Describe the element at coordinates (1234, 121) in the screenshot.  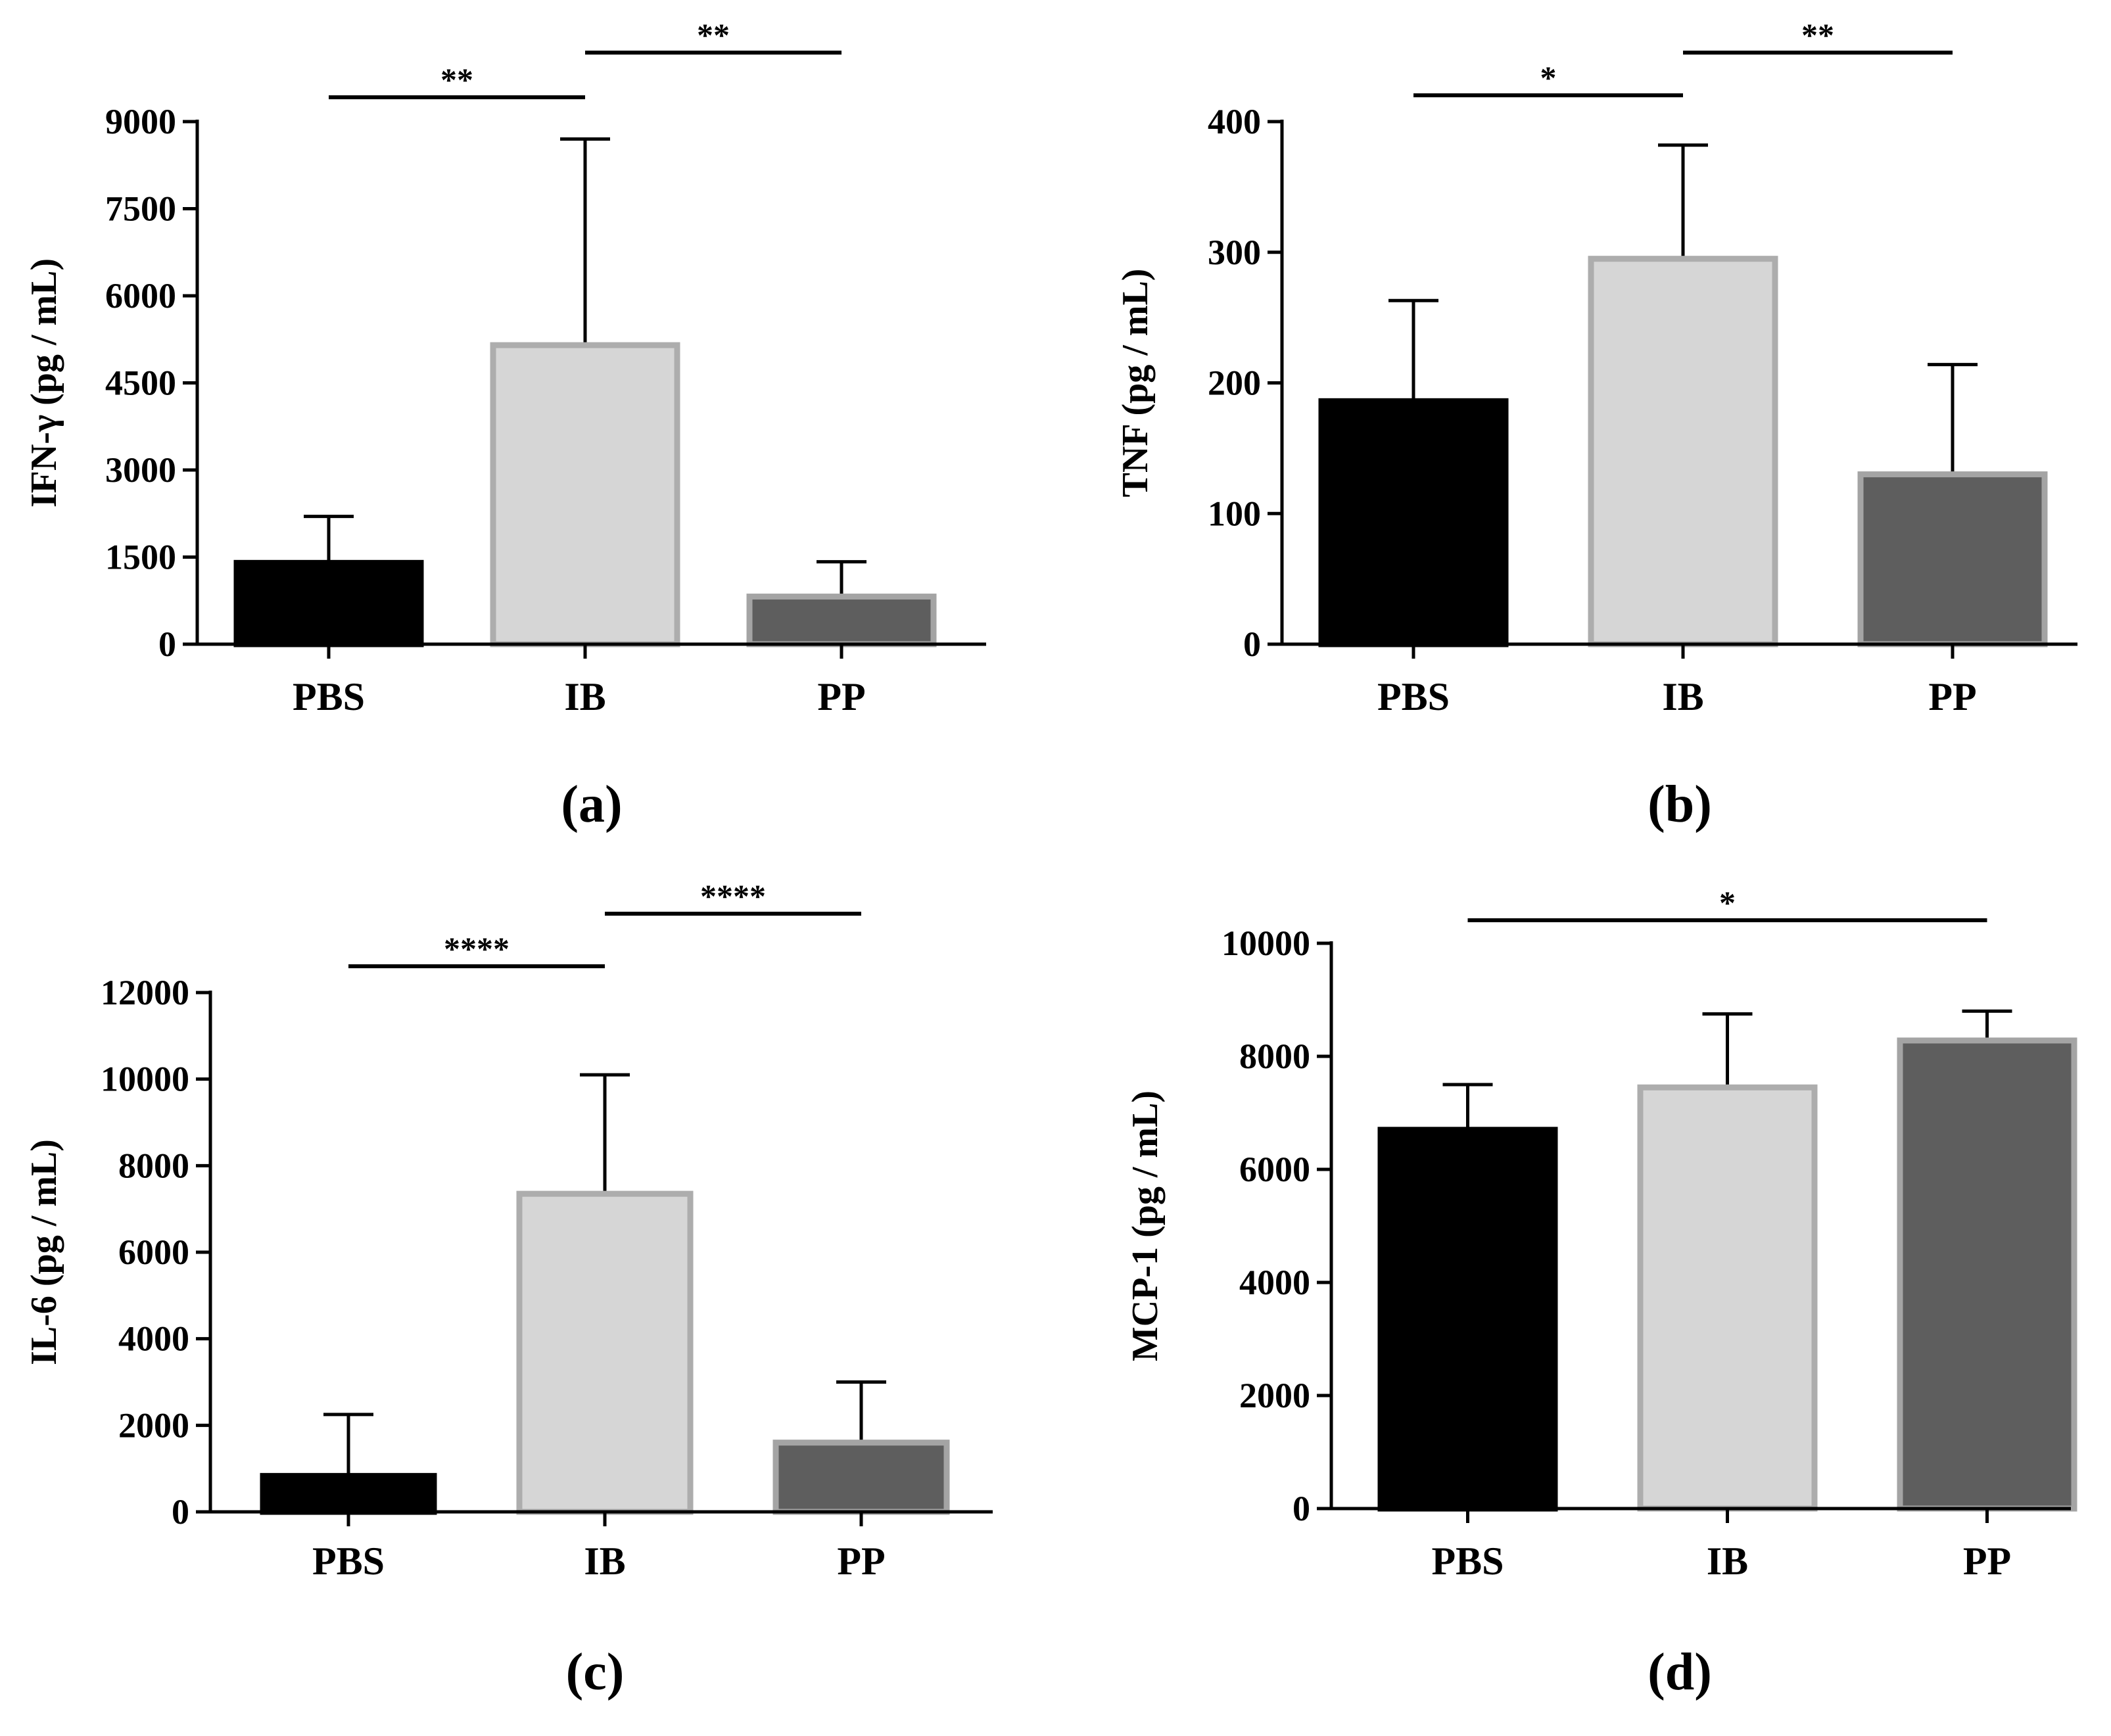
I see `y-tick-label: 400` at that location.